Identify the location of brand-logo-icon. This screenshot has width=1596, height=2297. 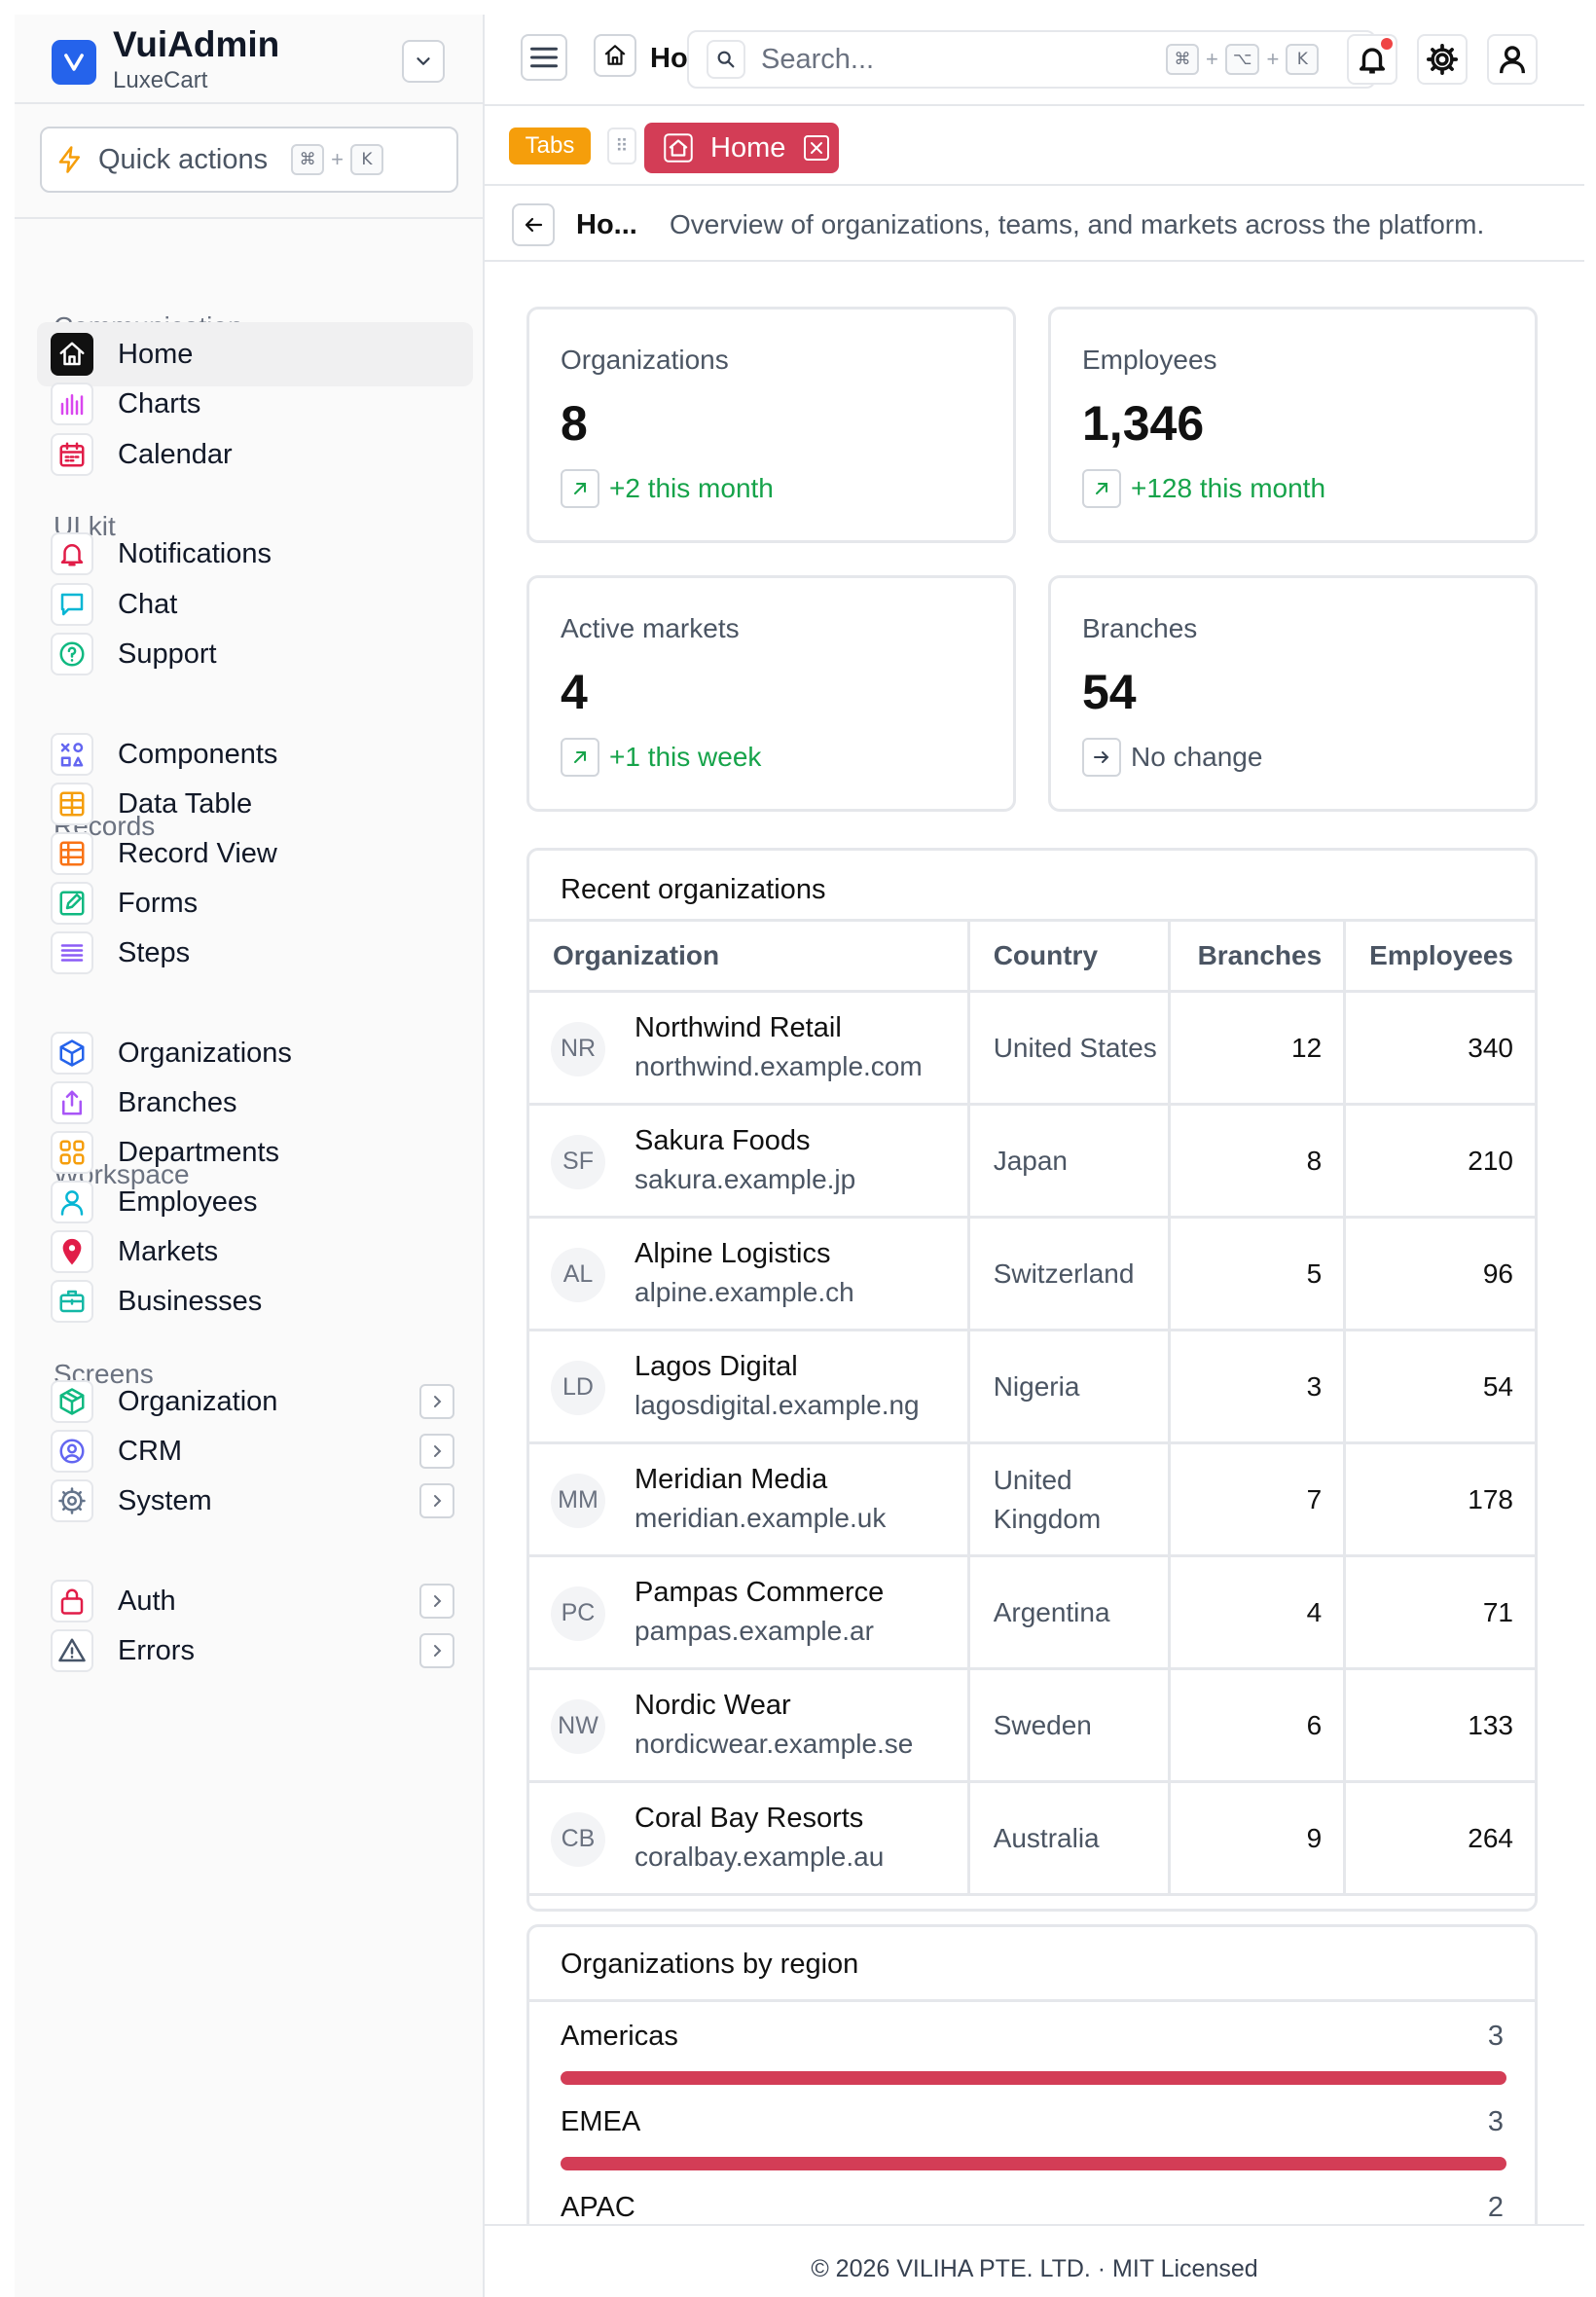
(74, 63).